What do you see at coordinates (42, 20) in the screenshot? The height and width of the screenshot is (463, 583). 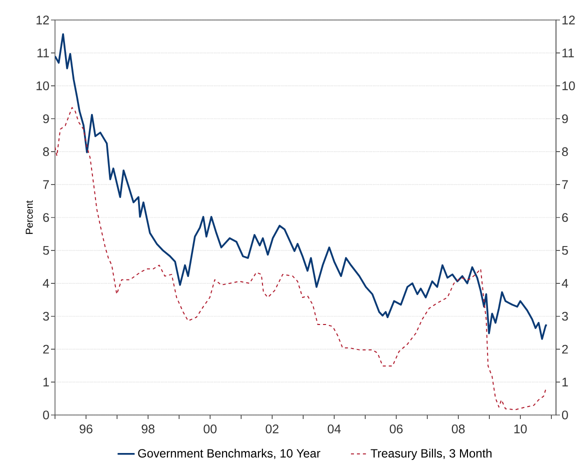 I see `y-tick-label: 12` at bounding box center [42, 20].